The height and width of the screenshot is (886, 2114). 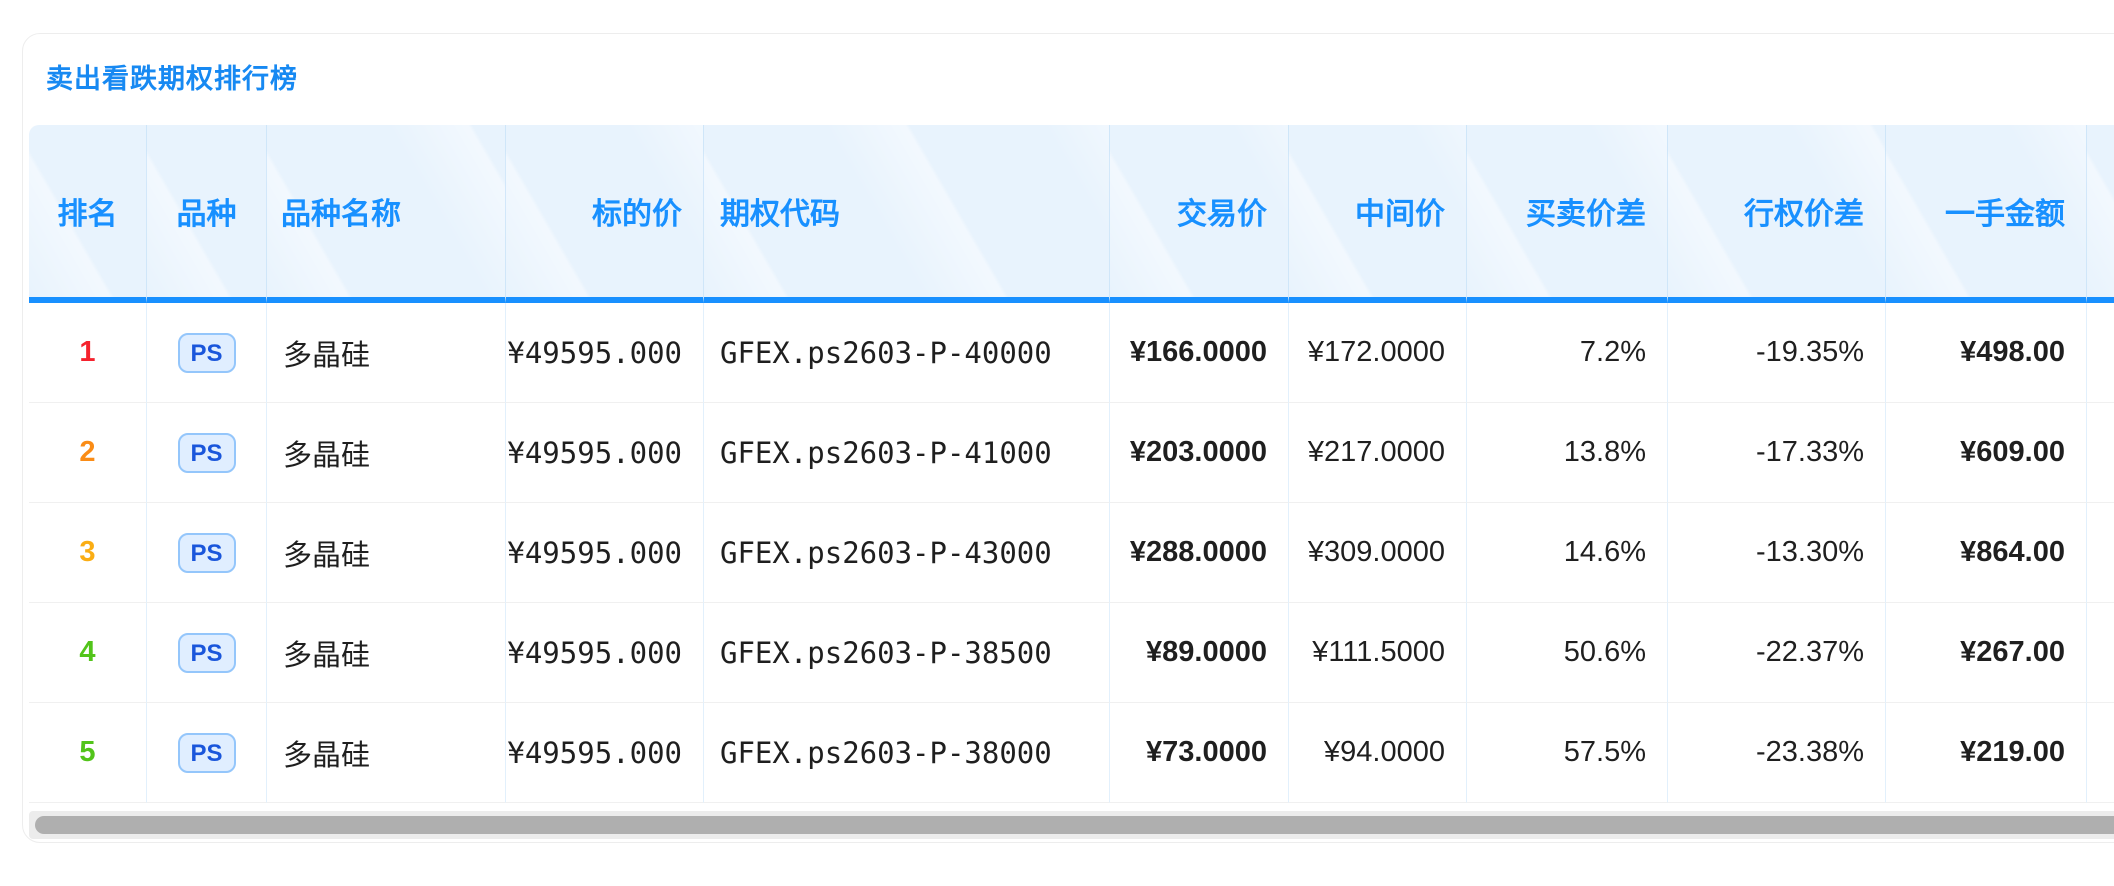 What do you see at coordinates (907, 753) in the screenshot?
I see `option-code-cell: GFEX.ps2603-P-38000` at bounding box center [907, 753].